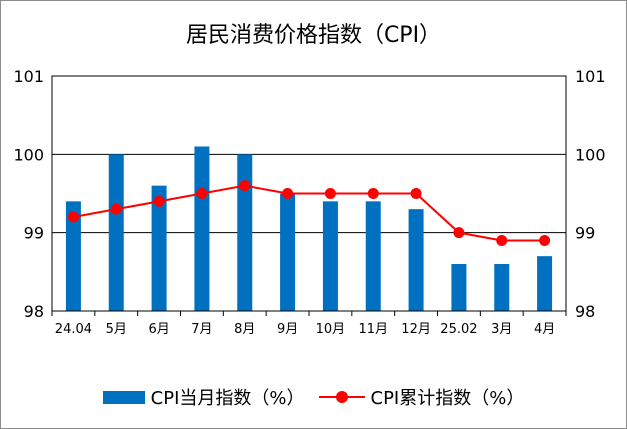 This screenshot has height=429, width=627. What do you see at coordinates (287, 329) in the screenshot?
I see `x-tick-label: 9月` at bounding box center [287, 329].